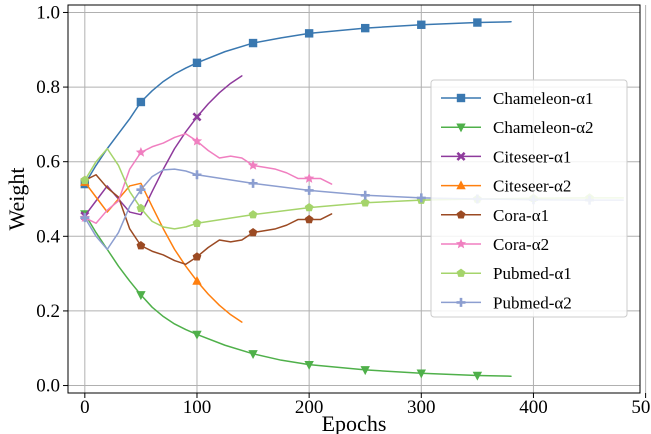 This screenshot has height=434, width=651. What do you see at coordinates (309, 407) in the screenshot?
I see `x-tick-label: 200` at bounding box center [309, 407].